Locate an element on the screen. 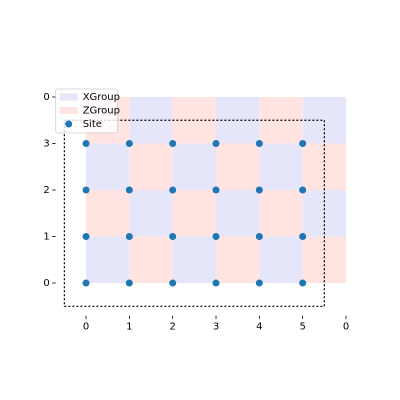 This screenshot has width=400, height=400. x-tick-label: 1 is located at coordinates (129, 327).